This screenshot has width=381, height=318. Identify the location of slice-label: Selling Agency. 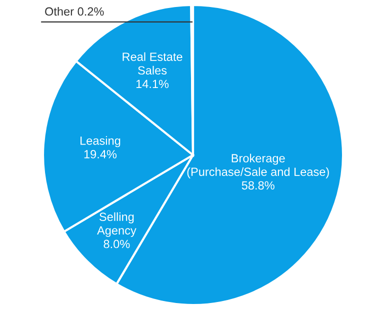
(116, 224).